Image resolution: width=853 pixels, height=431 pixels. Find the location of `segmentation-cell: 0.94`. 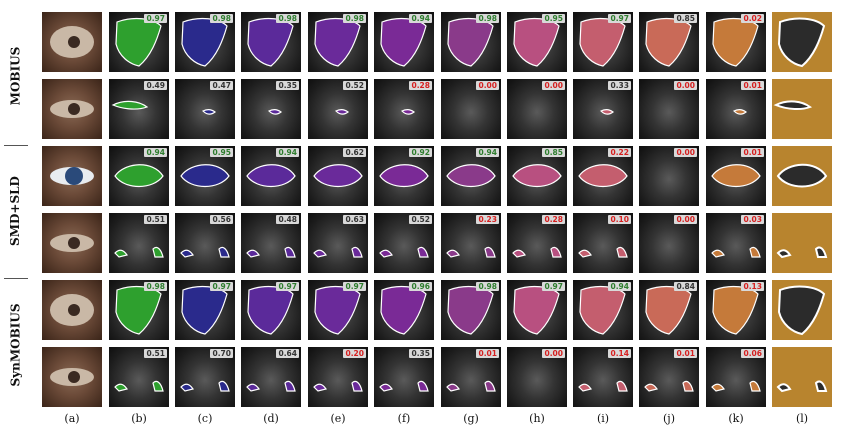

segmentation-cell: 0.94 is located at coordinates (139, 176).